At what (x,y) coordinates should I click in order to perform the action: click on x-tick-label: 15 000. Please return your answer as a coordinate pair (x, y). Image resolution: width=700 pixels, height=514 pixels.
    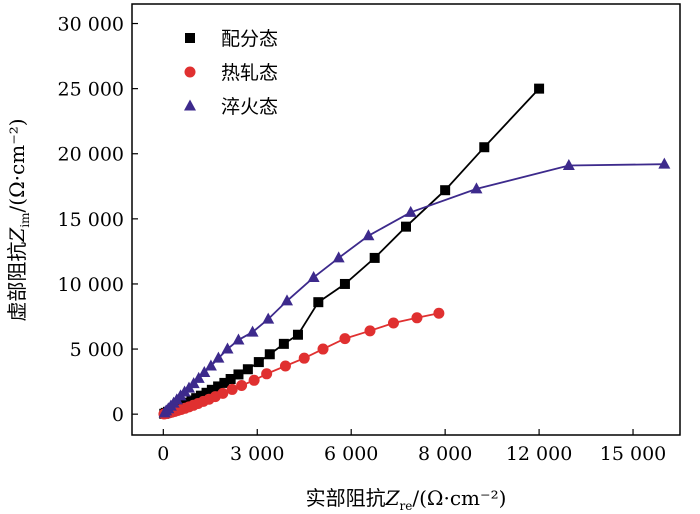
    Looking at the image, I should click on (633, 454).